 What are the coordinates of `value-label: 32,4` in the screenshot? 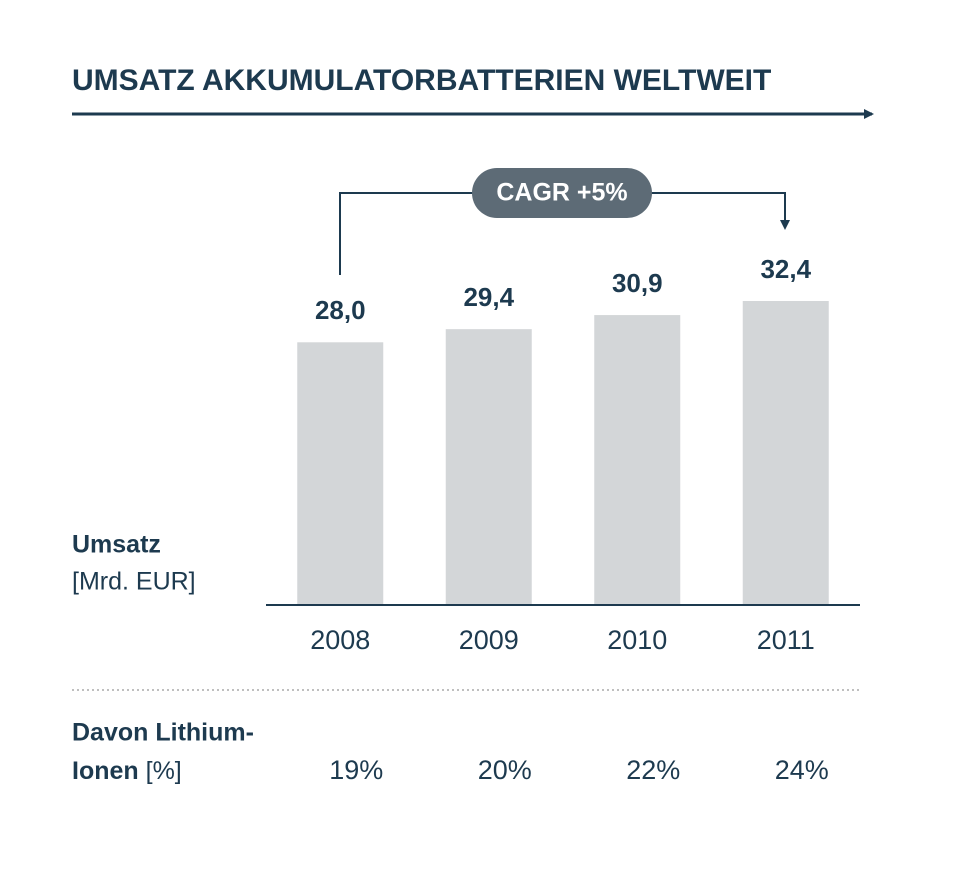 It's located at (785, 269).